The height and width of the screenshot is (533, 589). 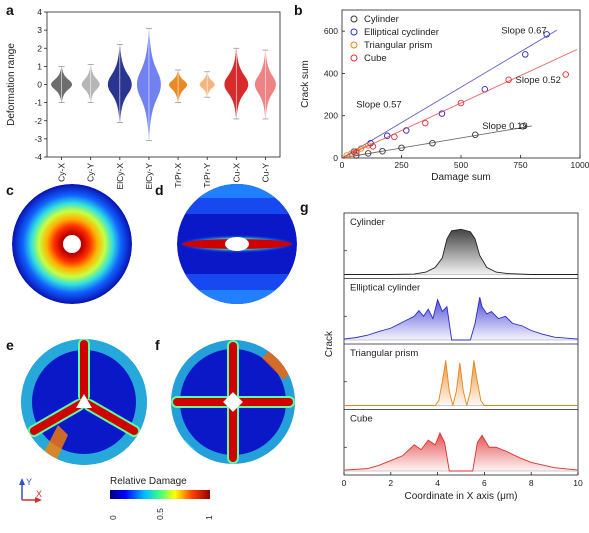 I want to click on panel-letter-g: g, so click(x=304, y=207).